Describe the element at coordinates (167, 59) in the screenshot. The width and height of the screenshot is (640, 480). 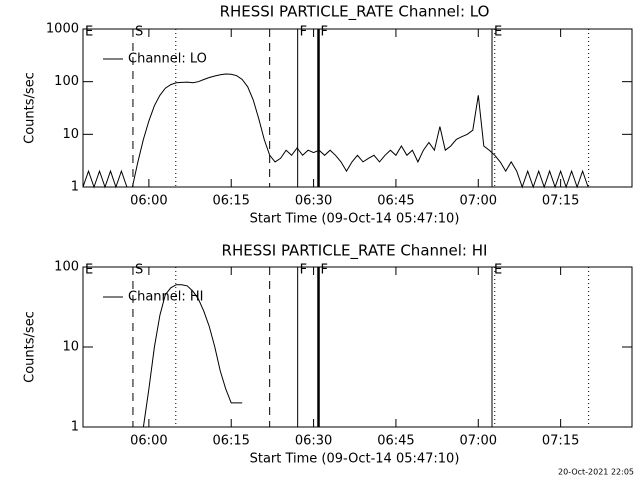
I see `legend-label: Channel: LO` at that location.